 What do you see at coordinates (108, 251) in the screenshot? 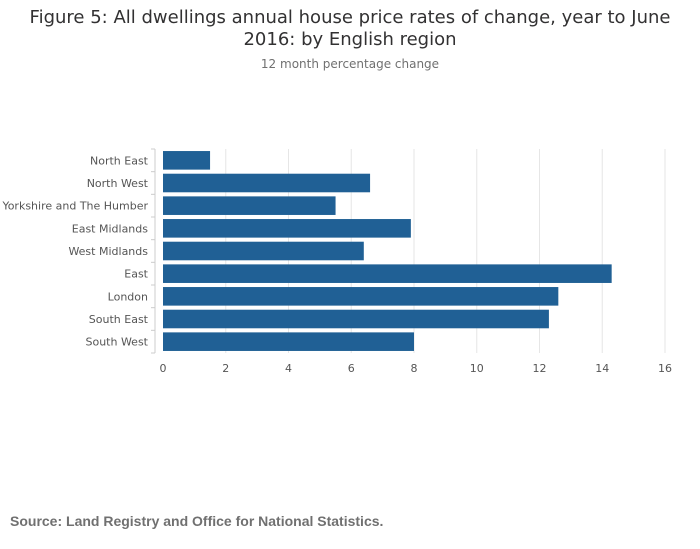
I see `category-label: West Midlands` at bounding box center [108, 251].